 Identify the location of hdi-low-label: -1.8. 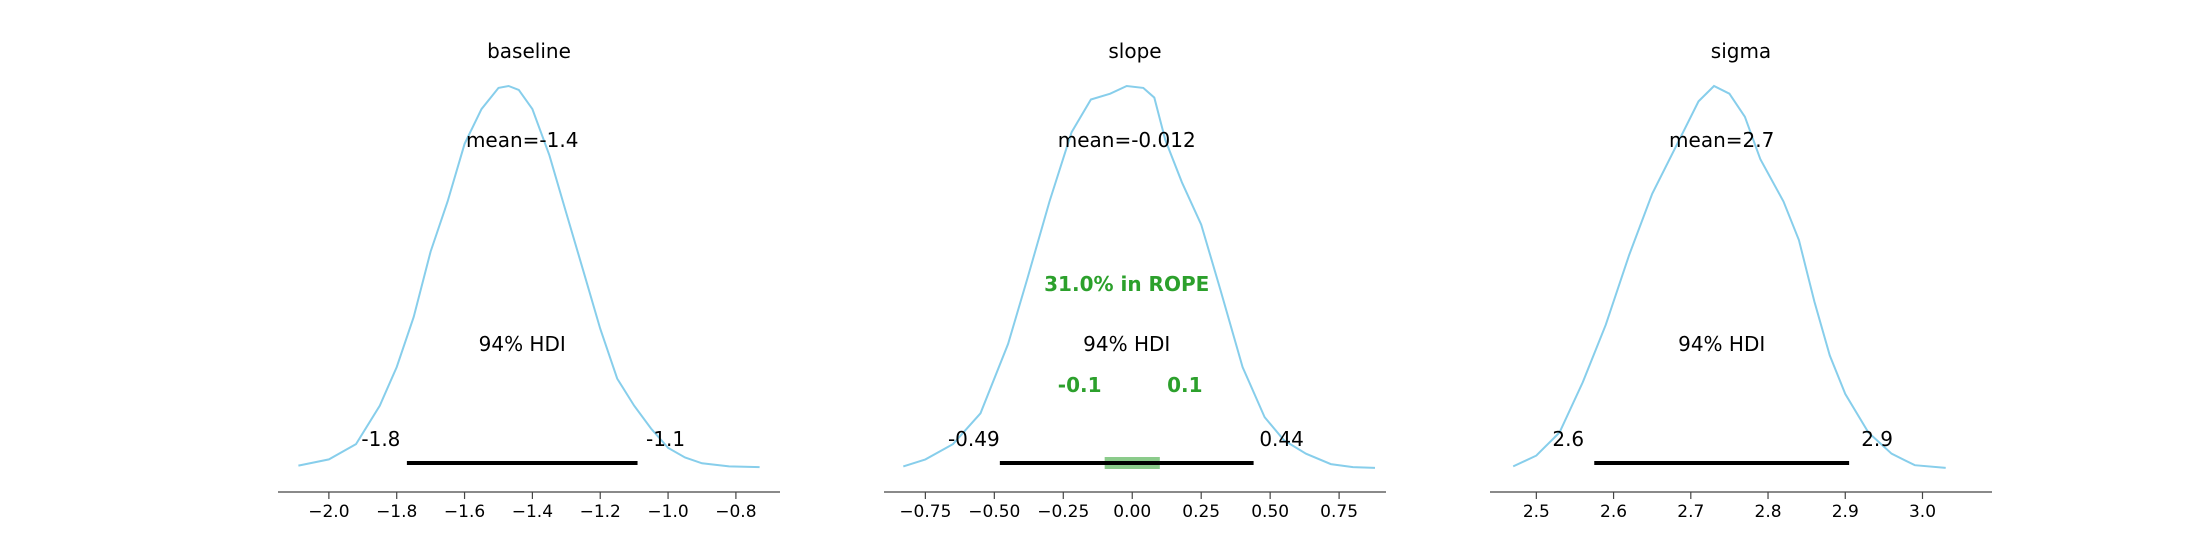
(380, 439).